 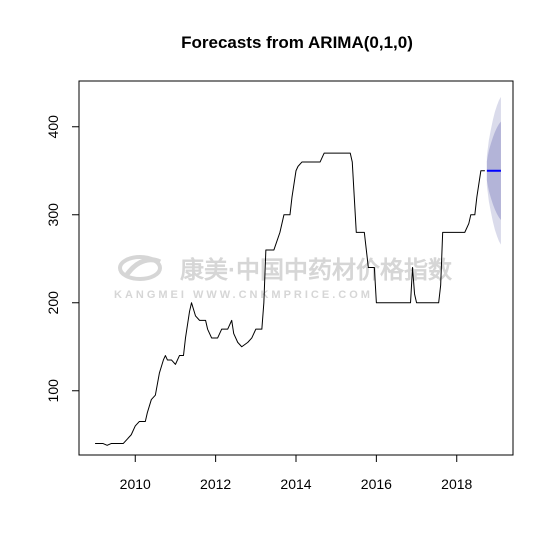 I want to click on watermark-en-text: KANGMEI WWW.CNKMPRICE.COM, so click(x=243, y=295).